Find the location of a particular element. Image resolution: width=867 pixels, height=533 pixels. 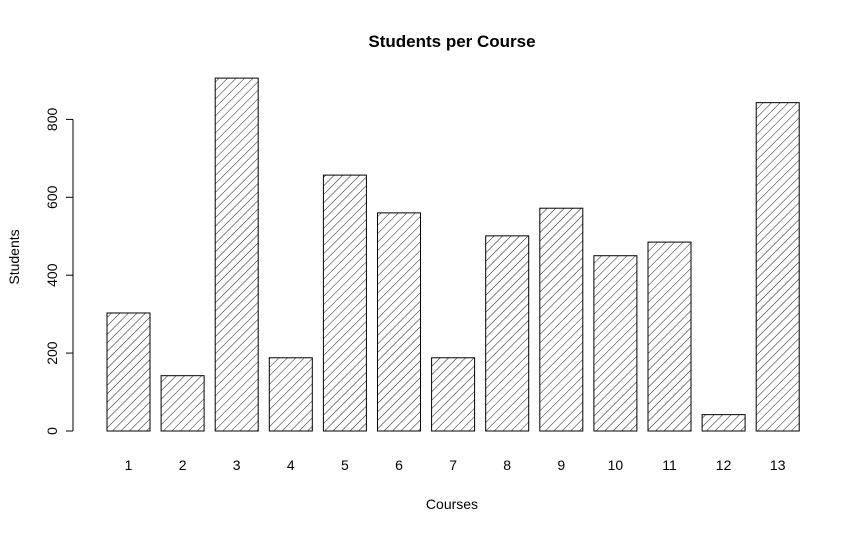

y-tick-label: 0 is located at coordinates (52, 431).